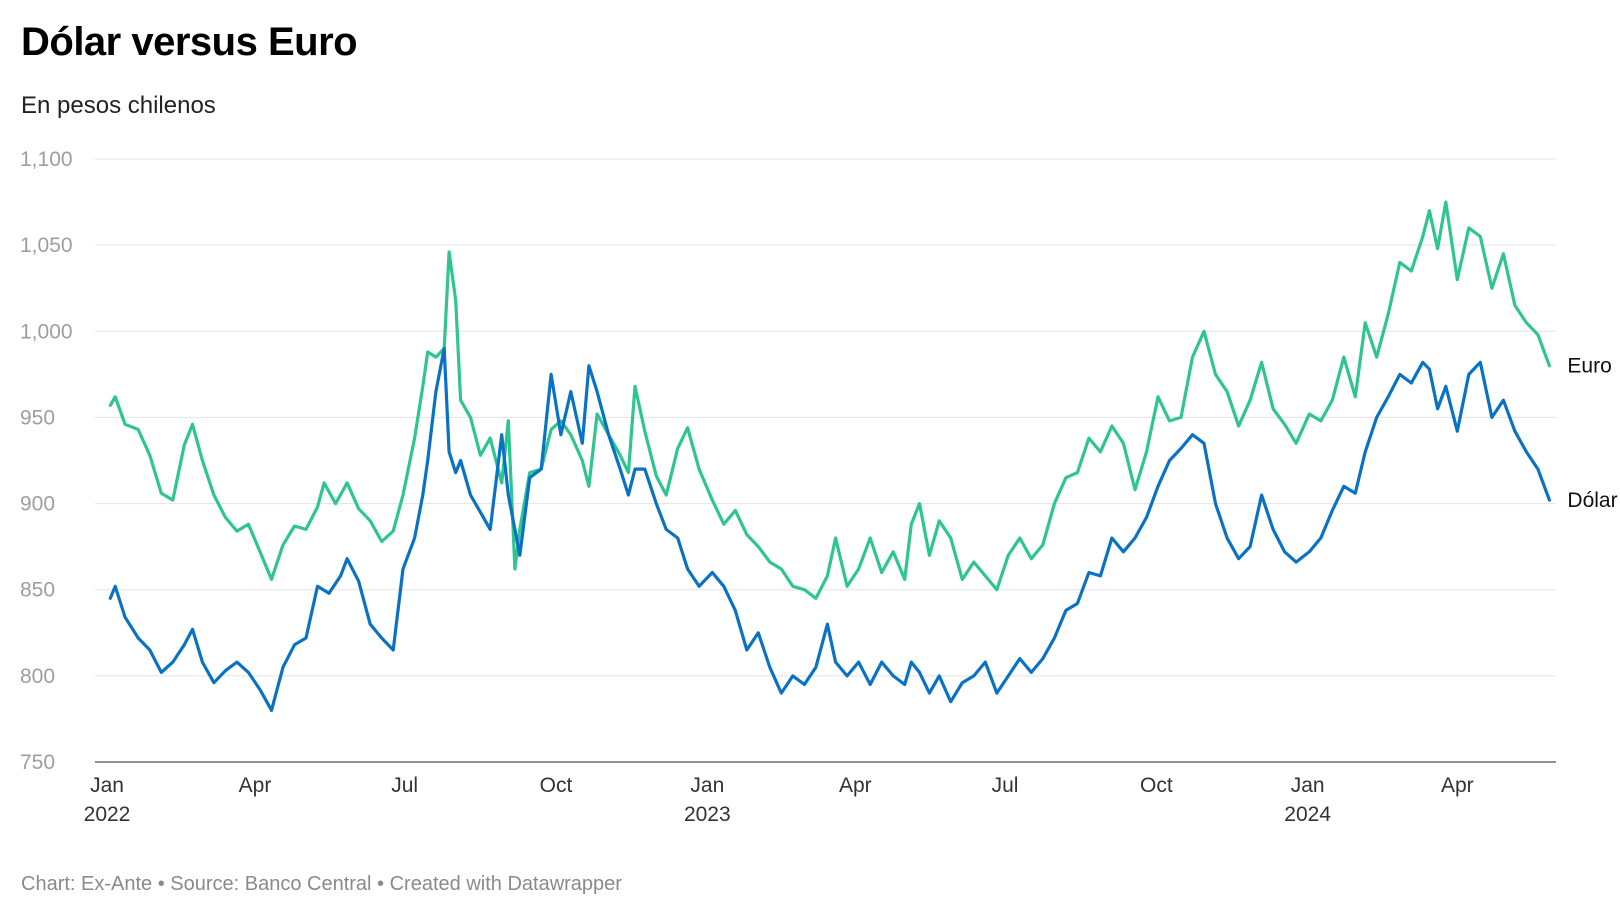  I want to click on y-tick-label: 1,000, so click(46, 331).